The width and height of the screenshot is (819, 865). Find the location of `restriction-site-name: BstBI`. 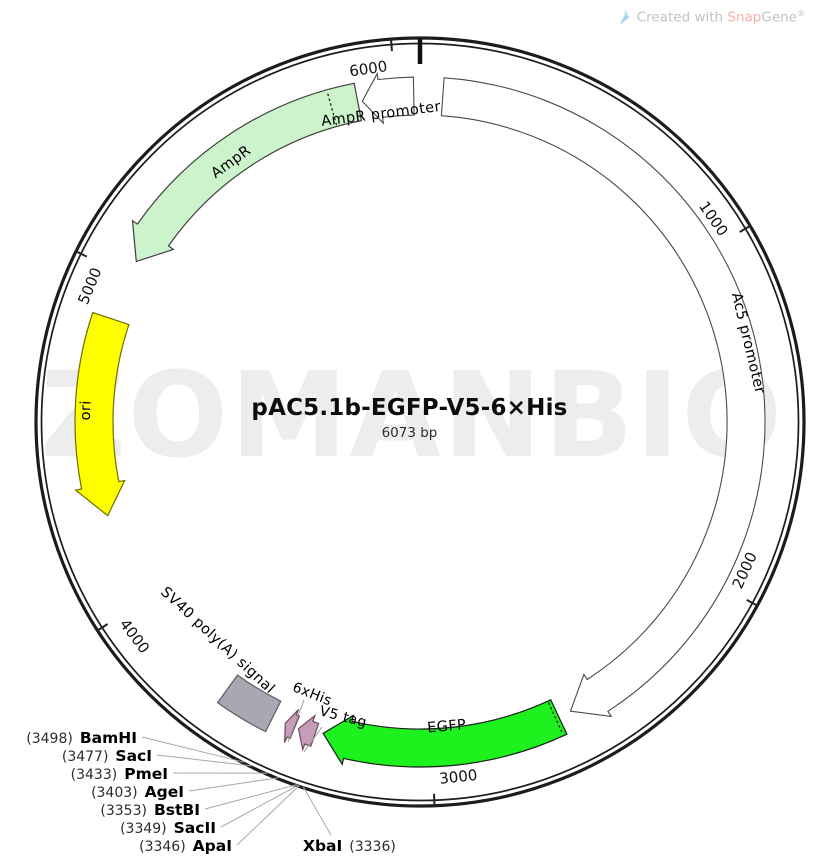

restriction-site-name: BstBI is located at coordinates (176, 810).